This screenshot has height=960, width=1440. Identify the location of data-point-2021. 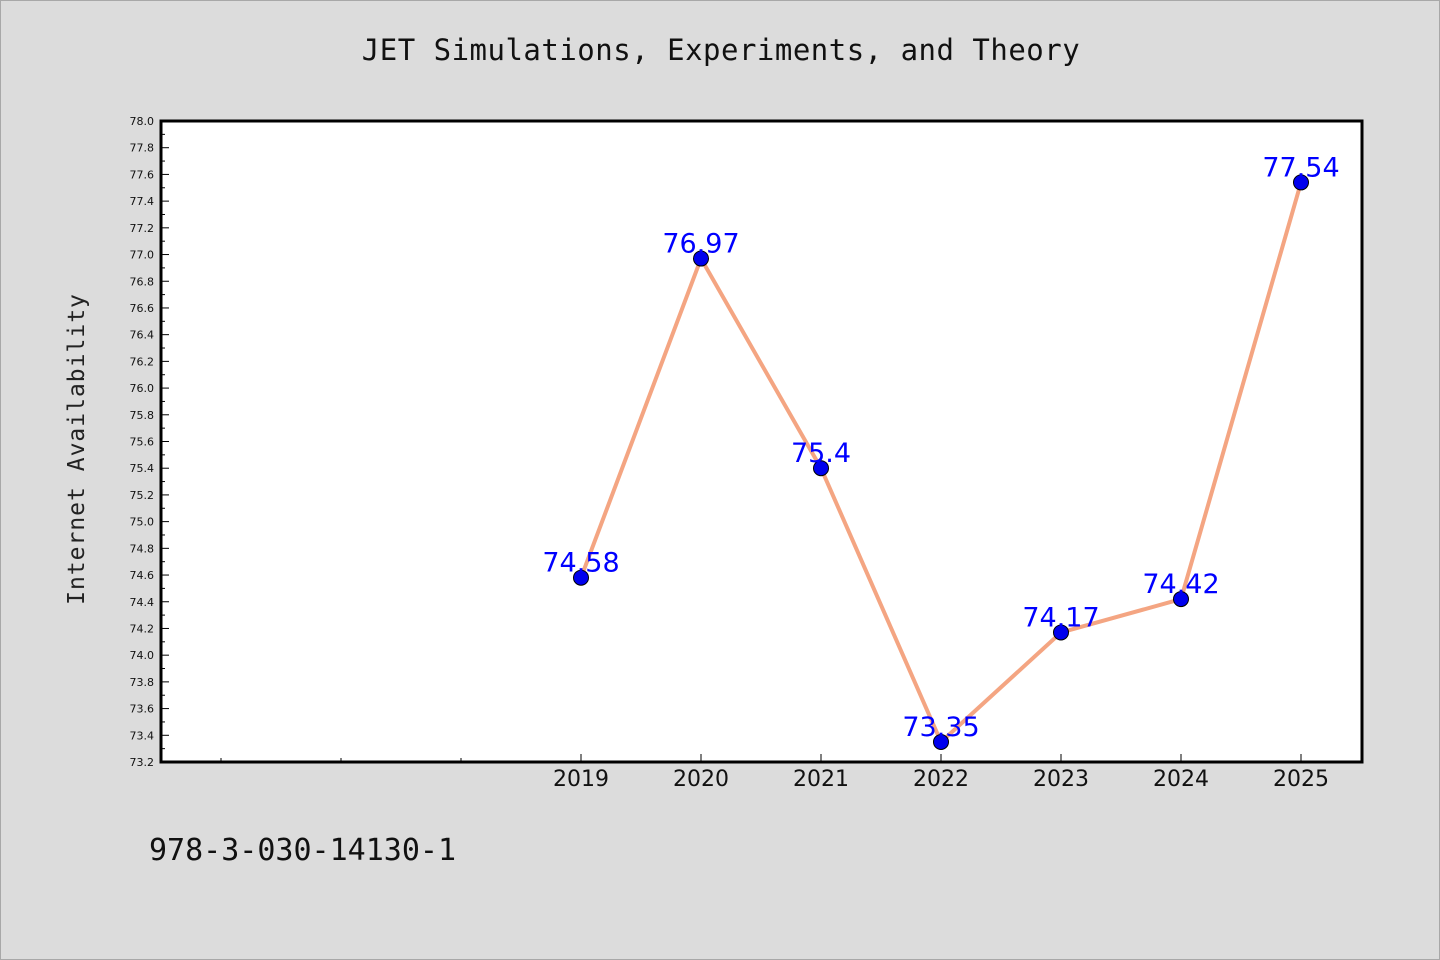
(821, 468).